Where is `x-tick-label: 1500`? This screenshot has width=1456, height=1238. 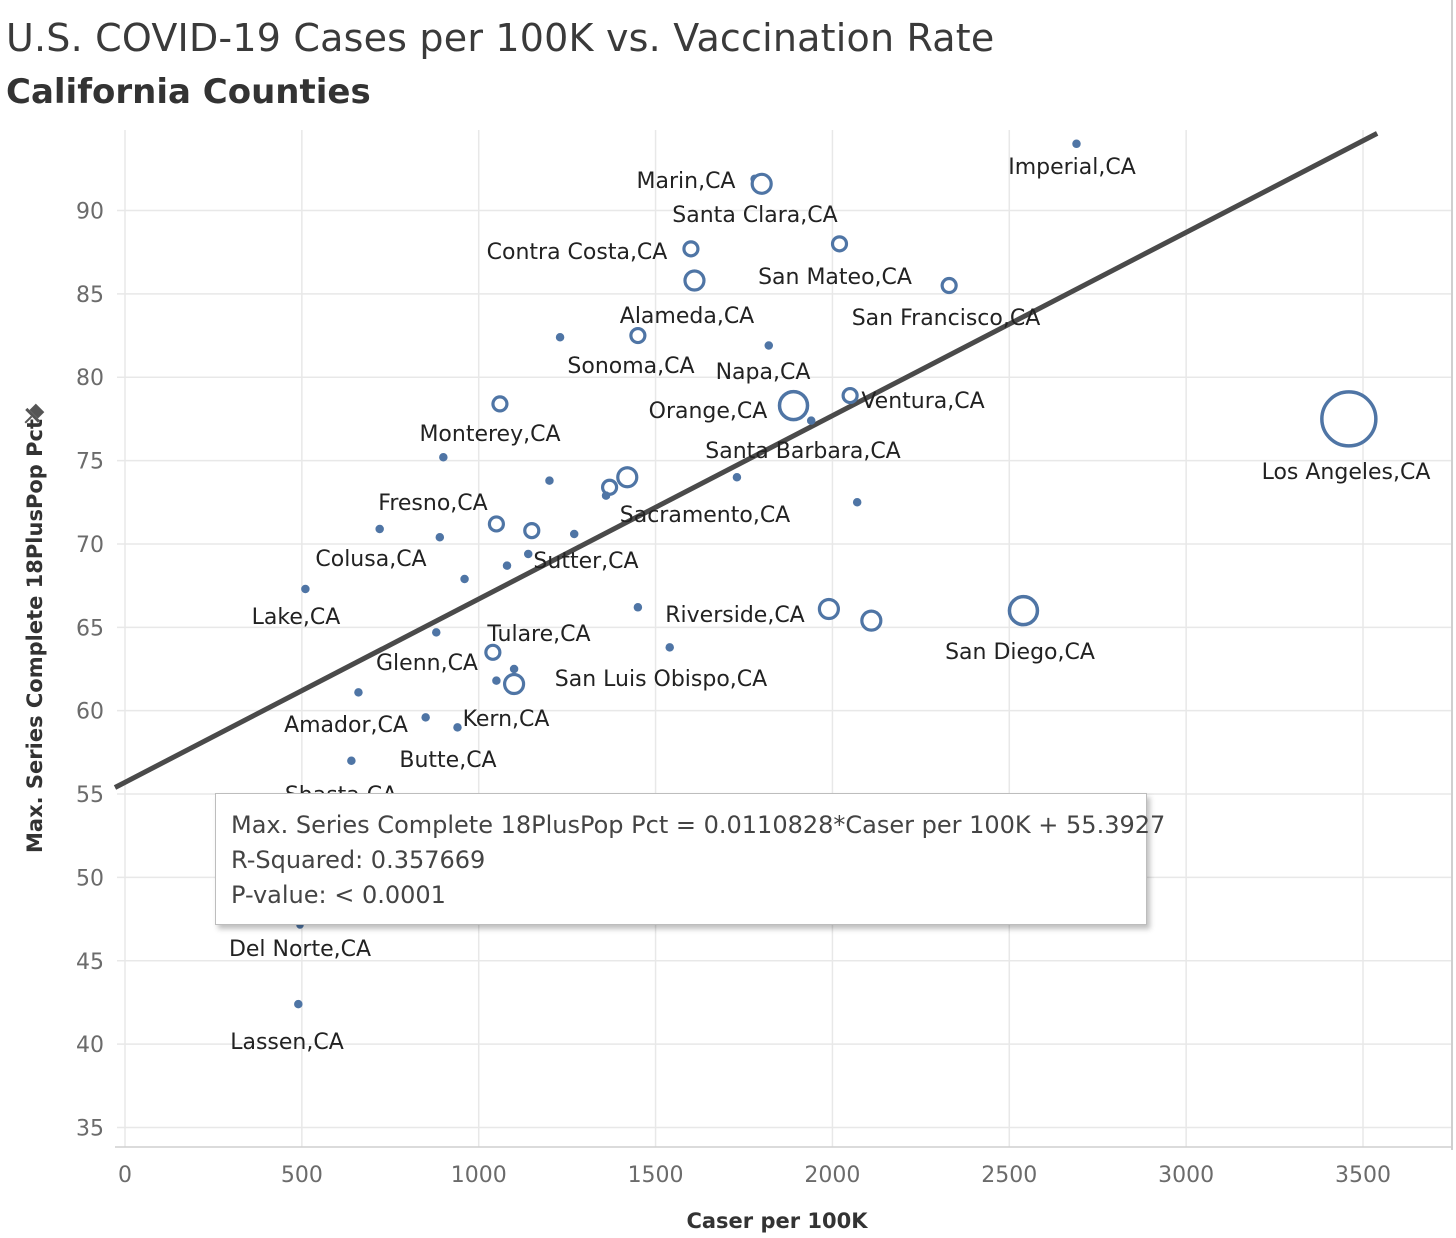
x-tick-label: 1500 is located at coordinates (656, 1175).